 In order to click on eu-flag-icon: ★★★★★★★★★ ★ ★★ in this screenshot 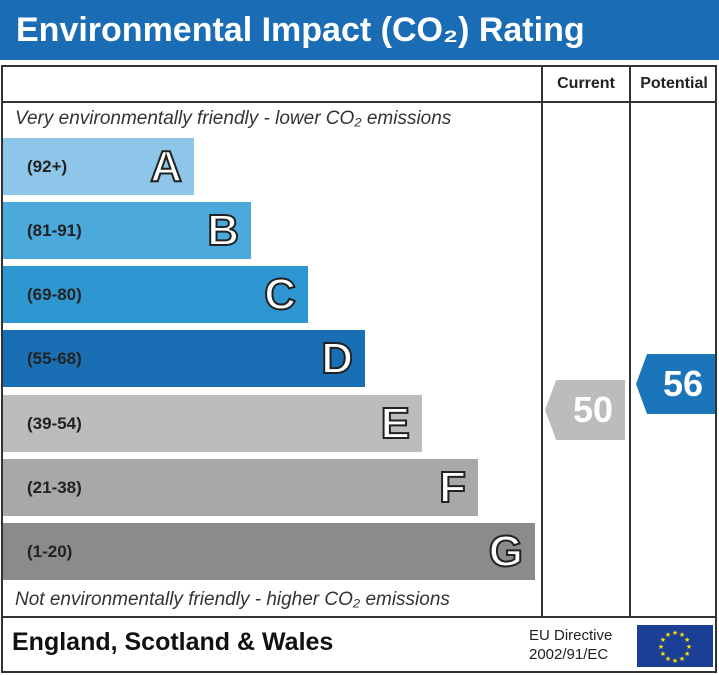, I will do `click(675, 646)`.